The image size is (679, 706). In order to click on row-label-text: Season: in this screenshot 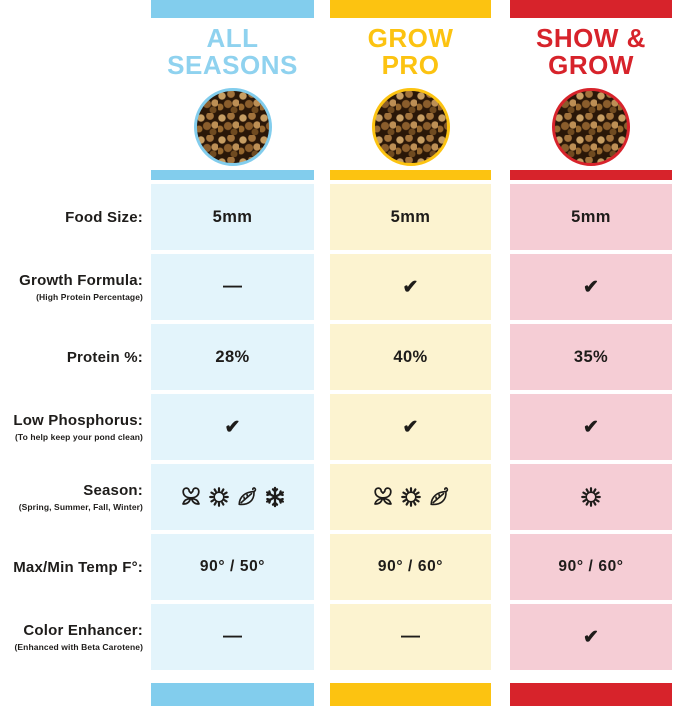, I will do `click(113, 490)`.